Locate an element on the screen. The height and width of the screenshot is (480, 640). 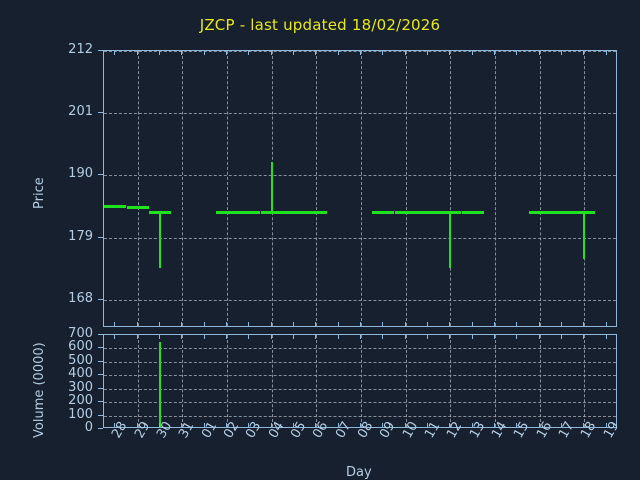
volume-y-label: 300 is located at coordinates (80, 387).